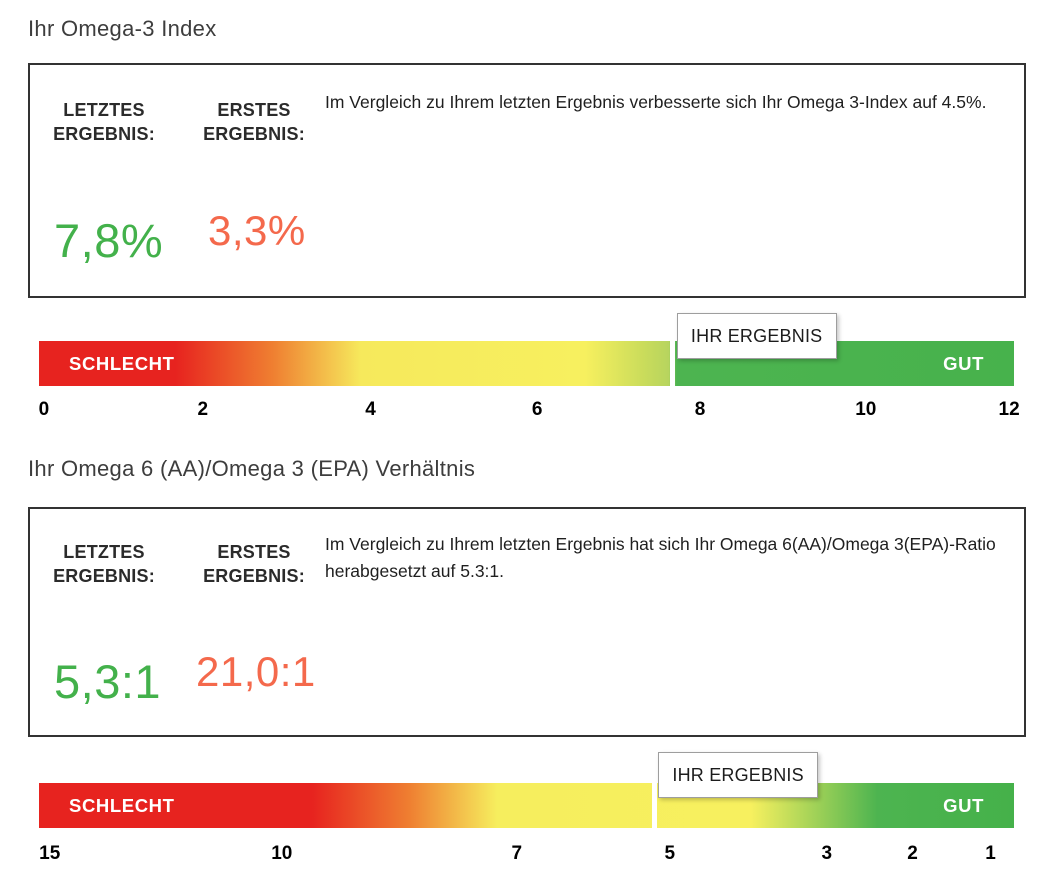 The height and width of the screenshot is (896, 1045). Describe the element at coordinates (257, 230) in the screenshot. I see `first-result-value: 3,3%` at that location.